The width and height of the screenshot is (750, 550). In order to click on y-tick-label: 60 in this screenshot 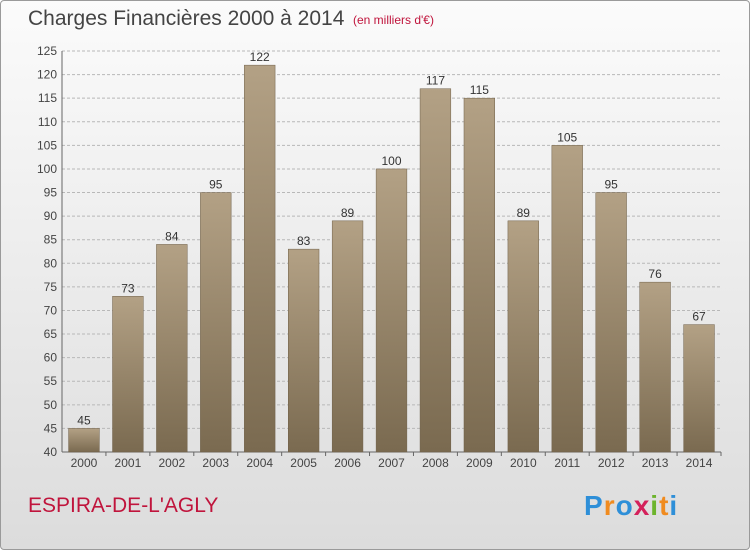, I will do `click(51, 358)`.